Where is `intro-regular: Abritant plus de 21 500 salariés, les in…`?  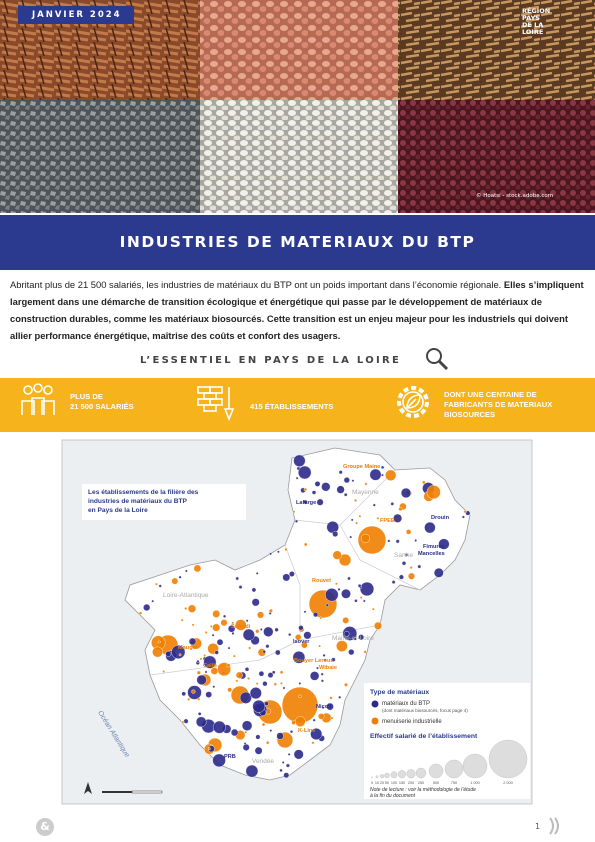
intro-regular: Abritant plus de 21 500 salariés, les in… is located at coordinates (256, 284).